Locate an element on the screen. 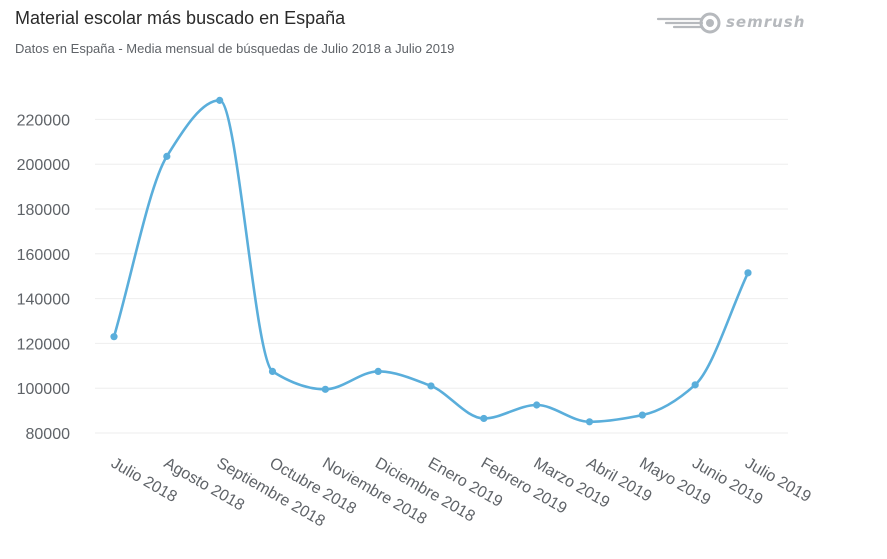  chart-title: Material escolar más buscado en España is located at coordinates (180, 18).